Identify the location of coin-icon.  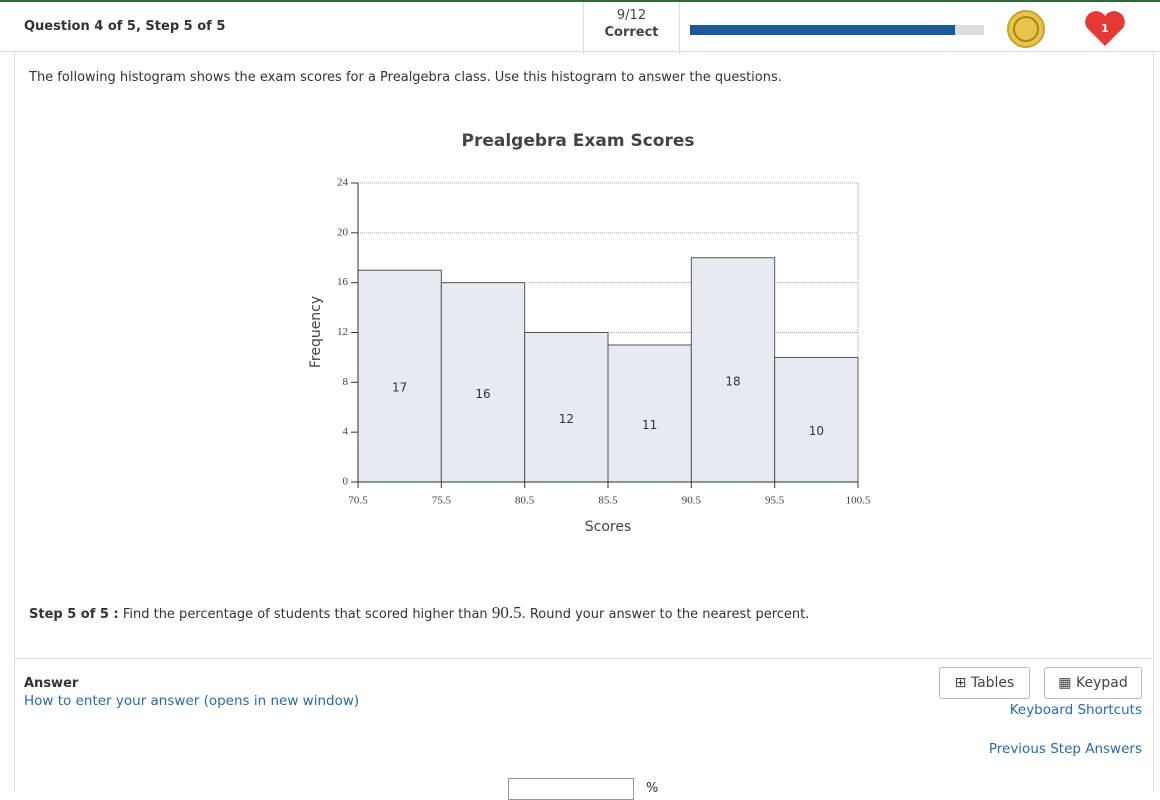
(1026, 29).